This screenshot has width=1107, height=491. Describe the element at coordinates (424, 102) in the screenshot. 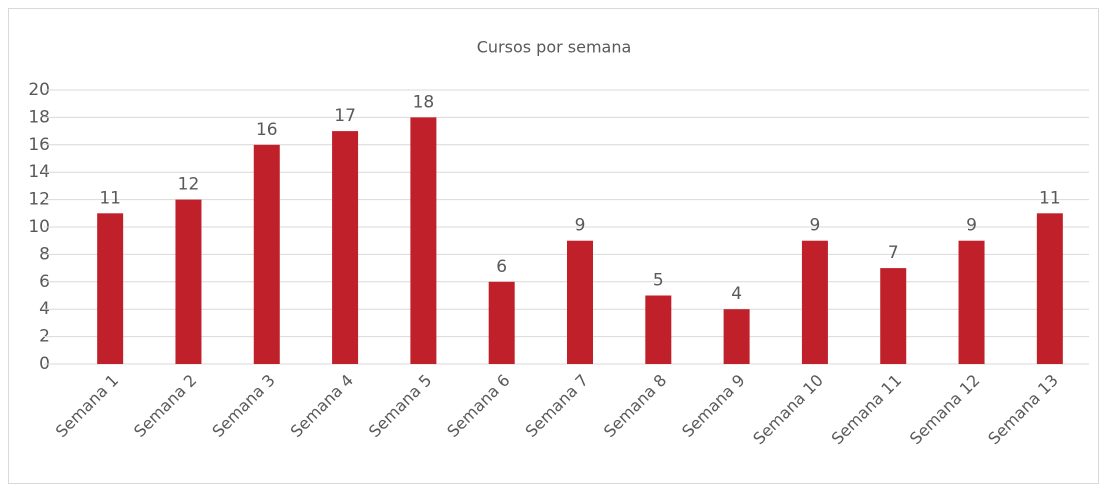

I see `data-label: 18` at that location.